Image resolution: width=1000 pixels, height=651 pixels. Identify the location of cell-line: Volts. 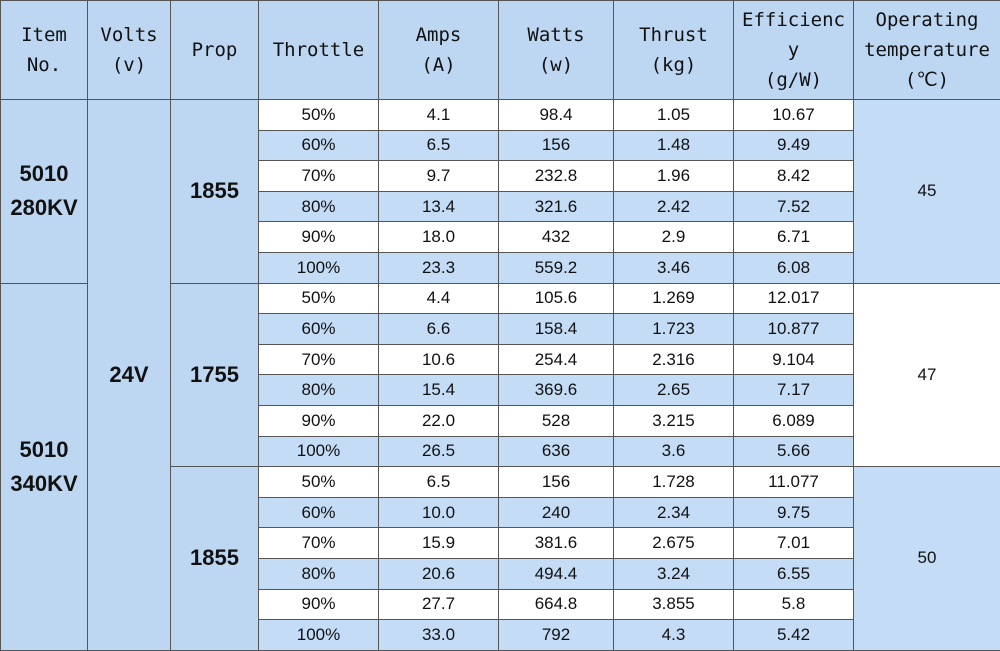
(129, 35).